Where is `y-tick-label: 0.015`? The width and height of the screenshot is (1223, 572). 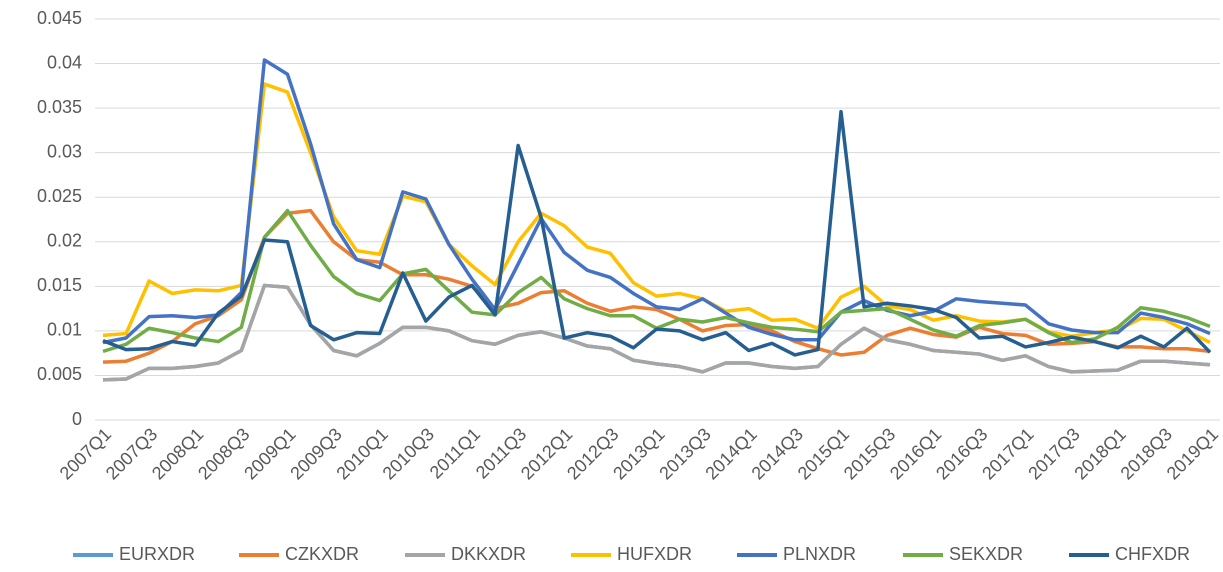 y-tick-label: 0.015 is located at coordinates (59, 285).